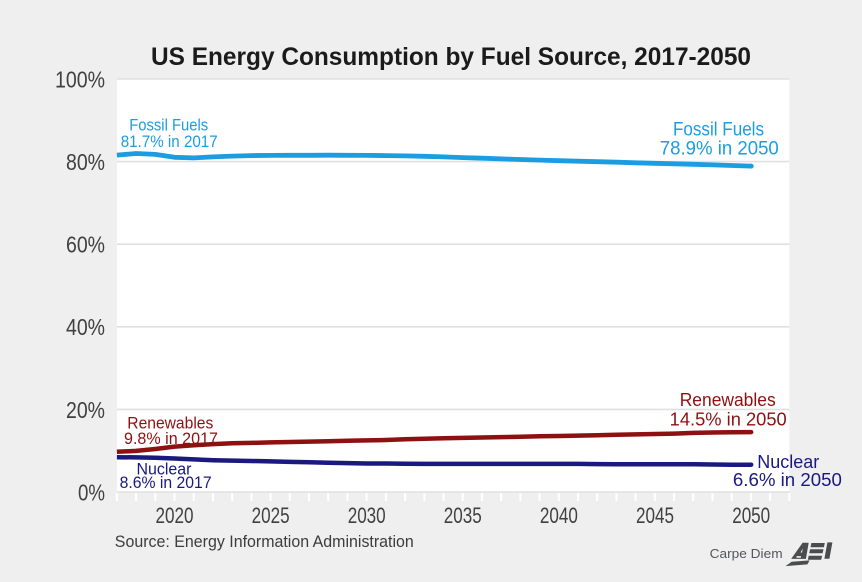 The height and width of the screenshot is (582, 862). Describe the element at coordinates (175, 515) in the screenshot. I see `svg-text: 2020` at that location.